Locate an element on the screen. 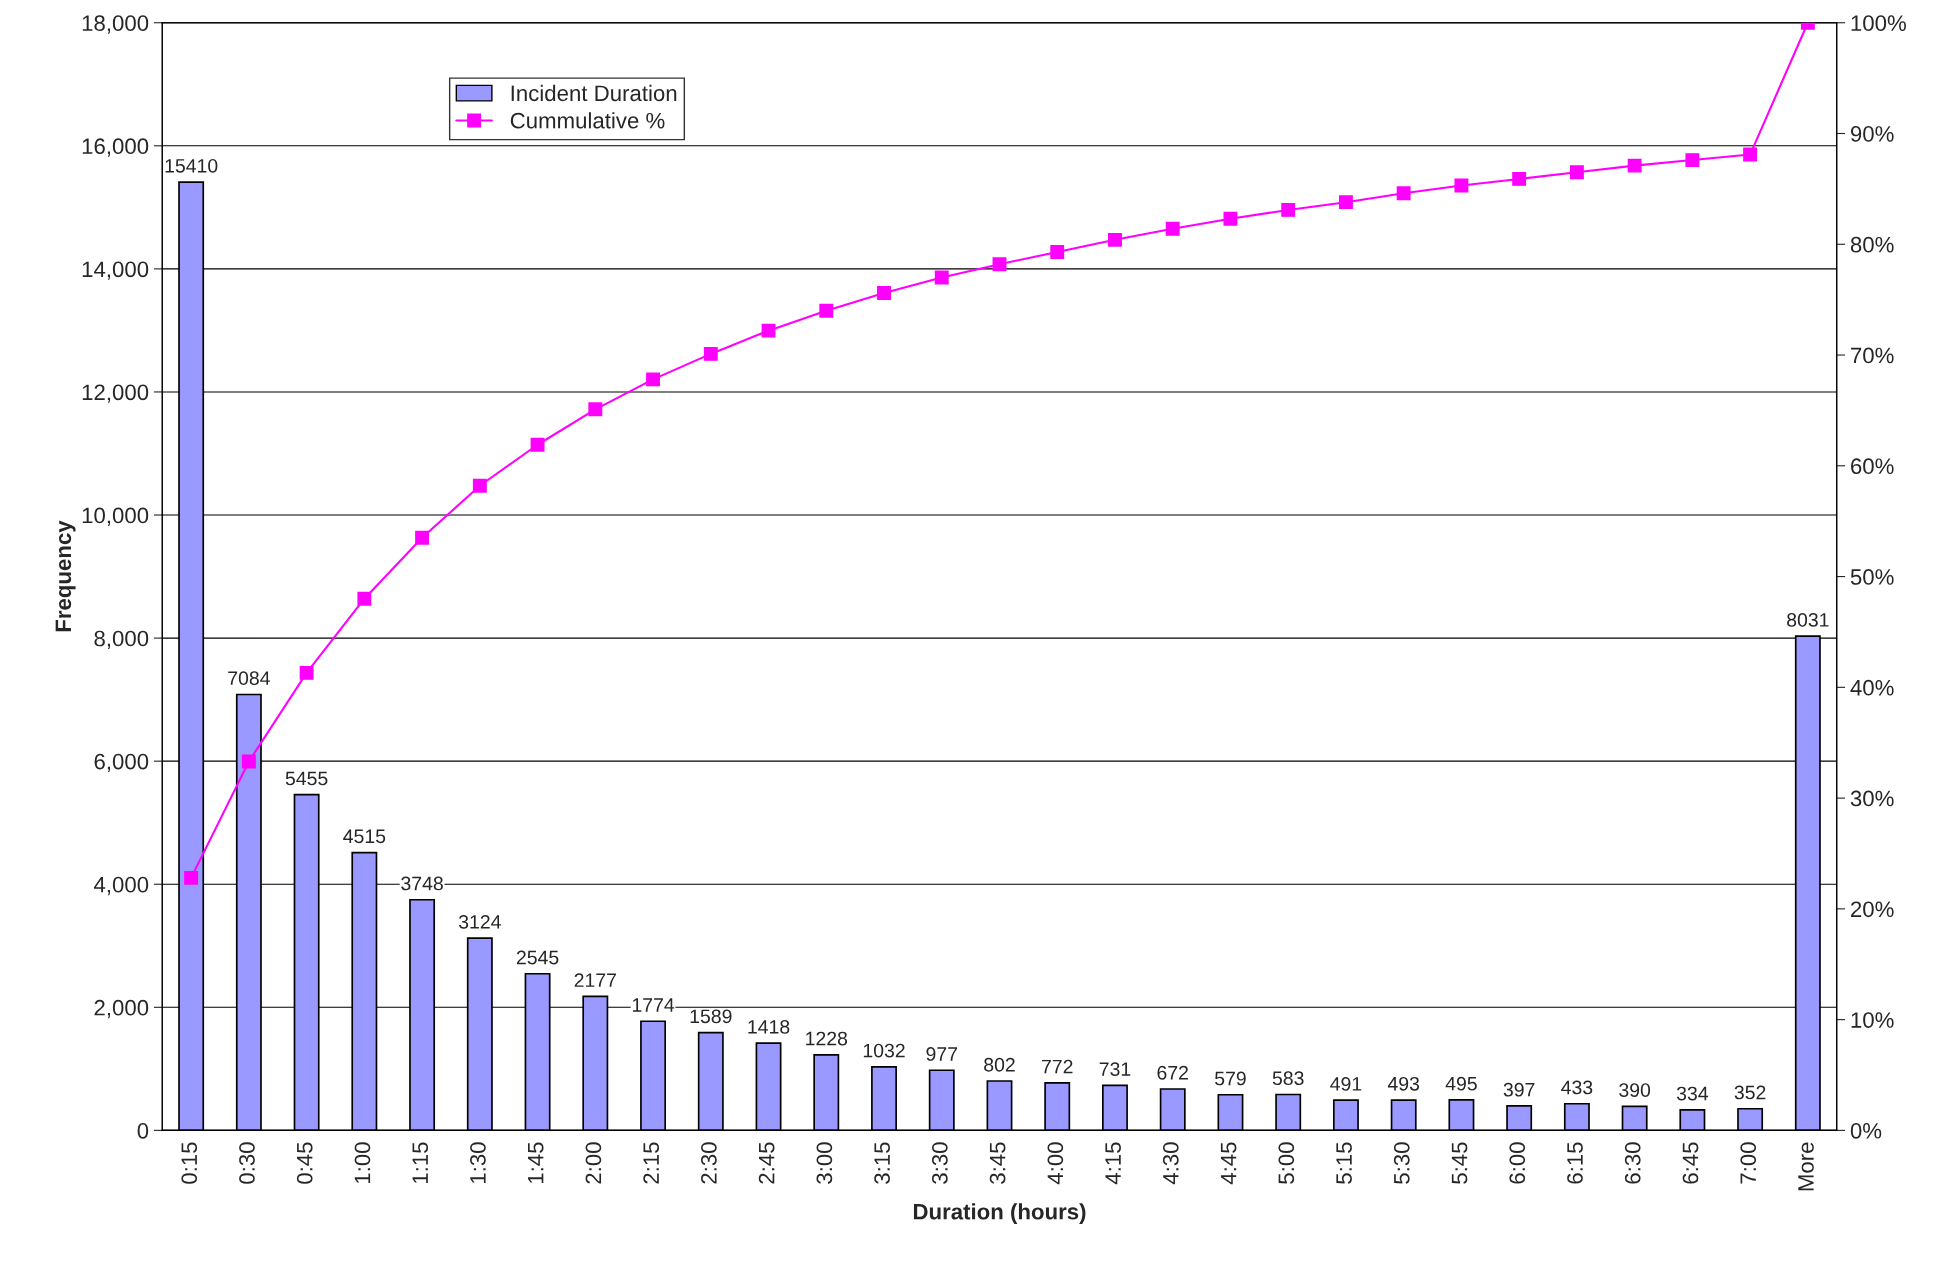 The image size is (1955, 1263). x-tick-label: 3:45 is located at coordinates (997, 1163).